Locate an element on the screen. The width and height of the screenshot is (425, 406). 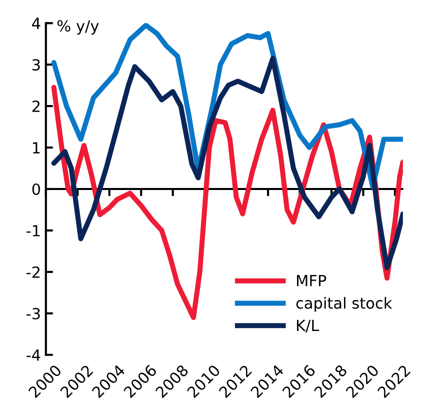
legend-label: K/L is located at coordinates (308, 326).